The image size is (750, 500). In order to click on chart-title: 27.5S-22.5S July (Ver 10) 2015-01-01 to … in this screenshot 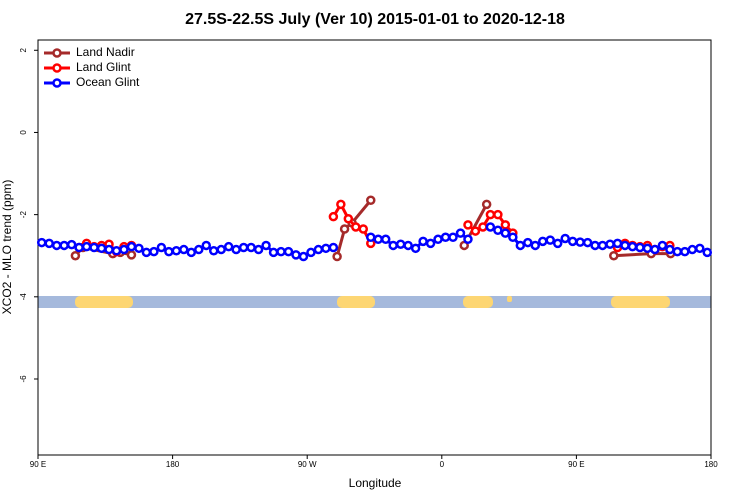, I will do `click(375, 19)`.